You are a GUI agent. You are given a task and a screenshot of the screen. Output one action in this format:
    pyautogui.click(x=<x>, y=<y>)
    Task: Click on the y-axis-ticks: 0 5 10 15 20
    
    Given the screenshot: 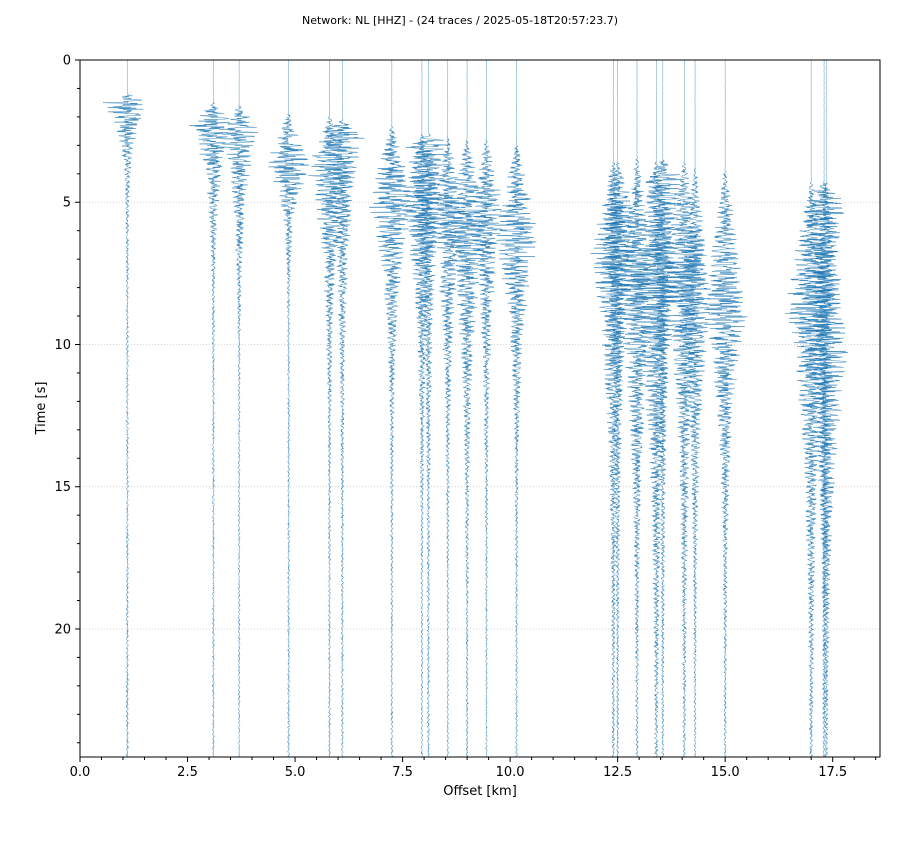 What is the action you would take?
    pyautogui.click(x=67, y=399)
    